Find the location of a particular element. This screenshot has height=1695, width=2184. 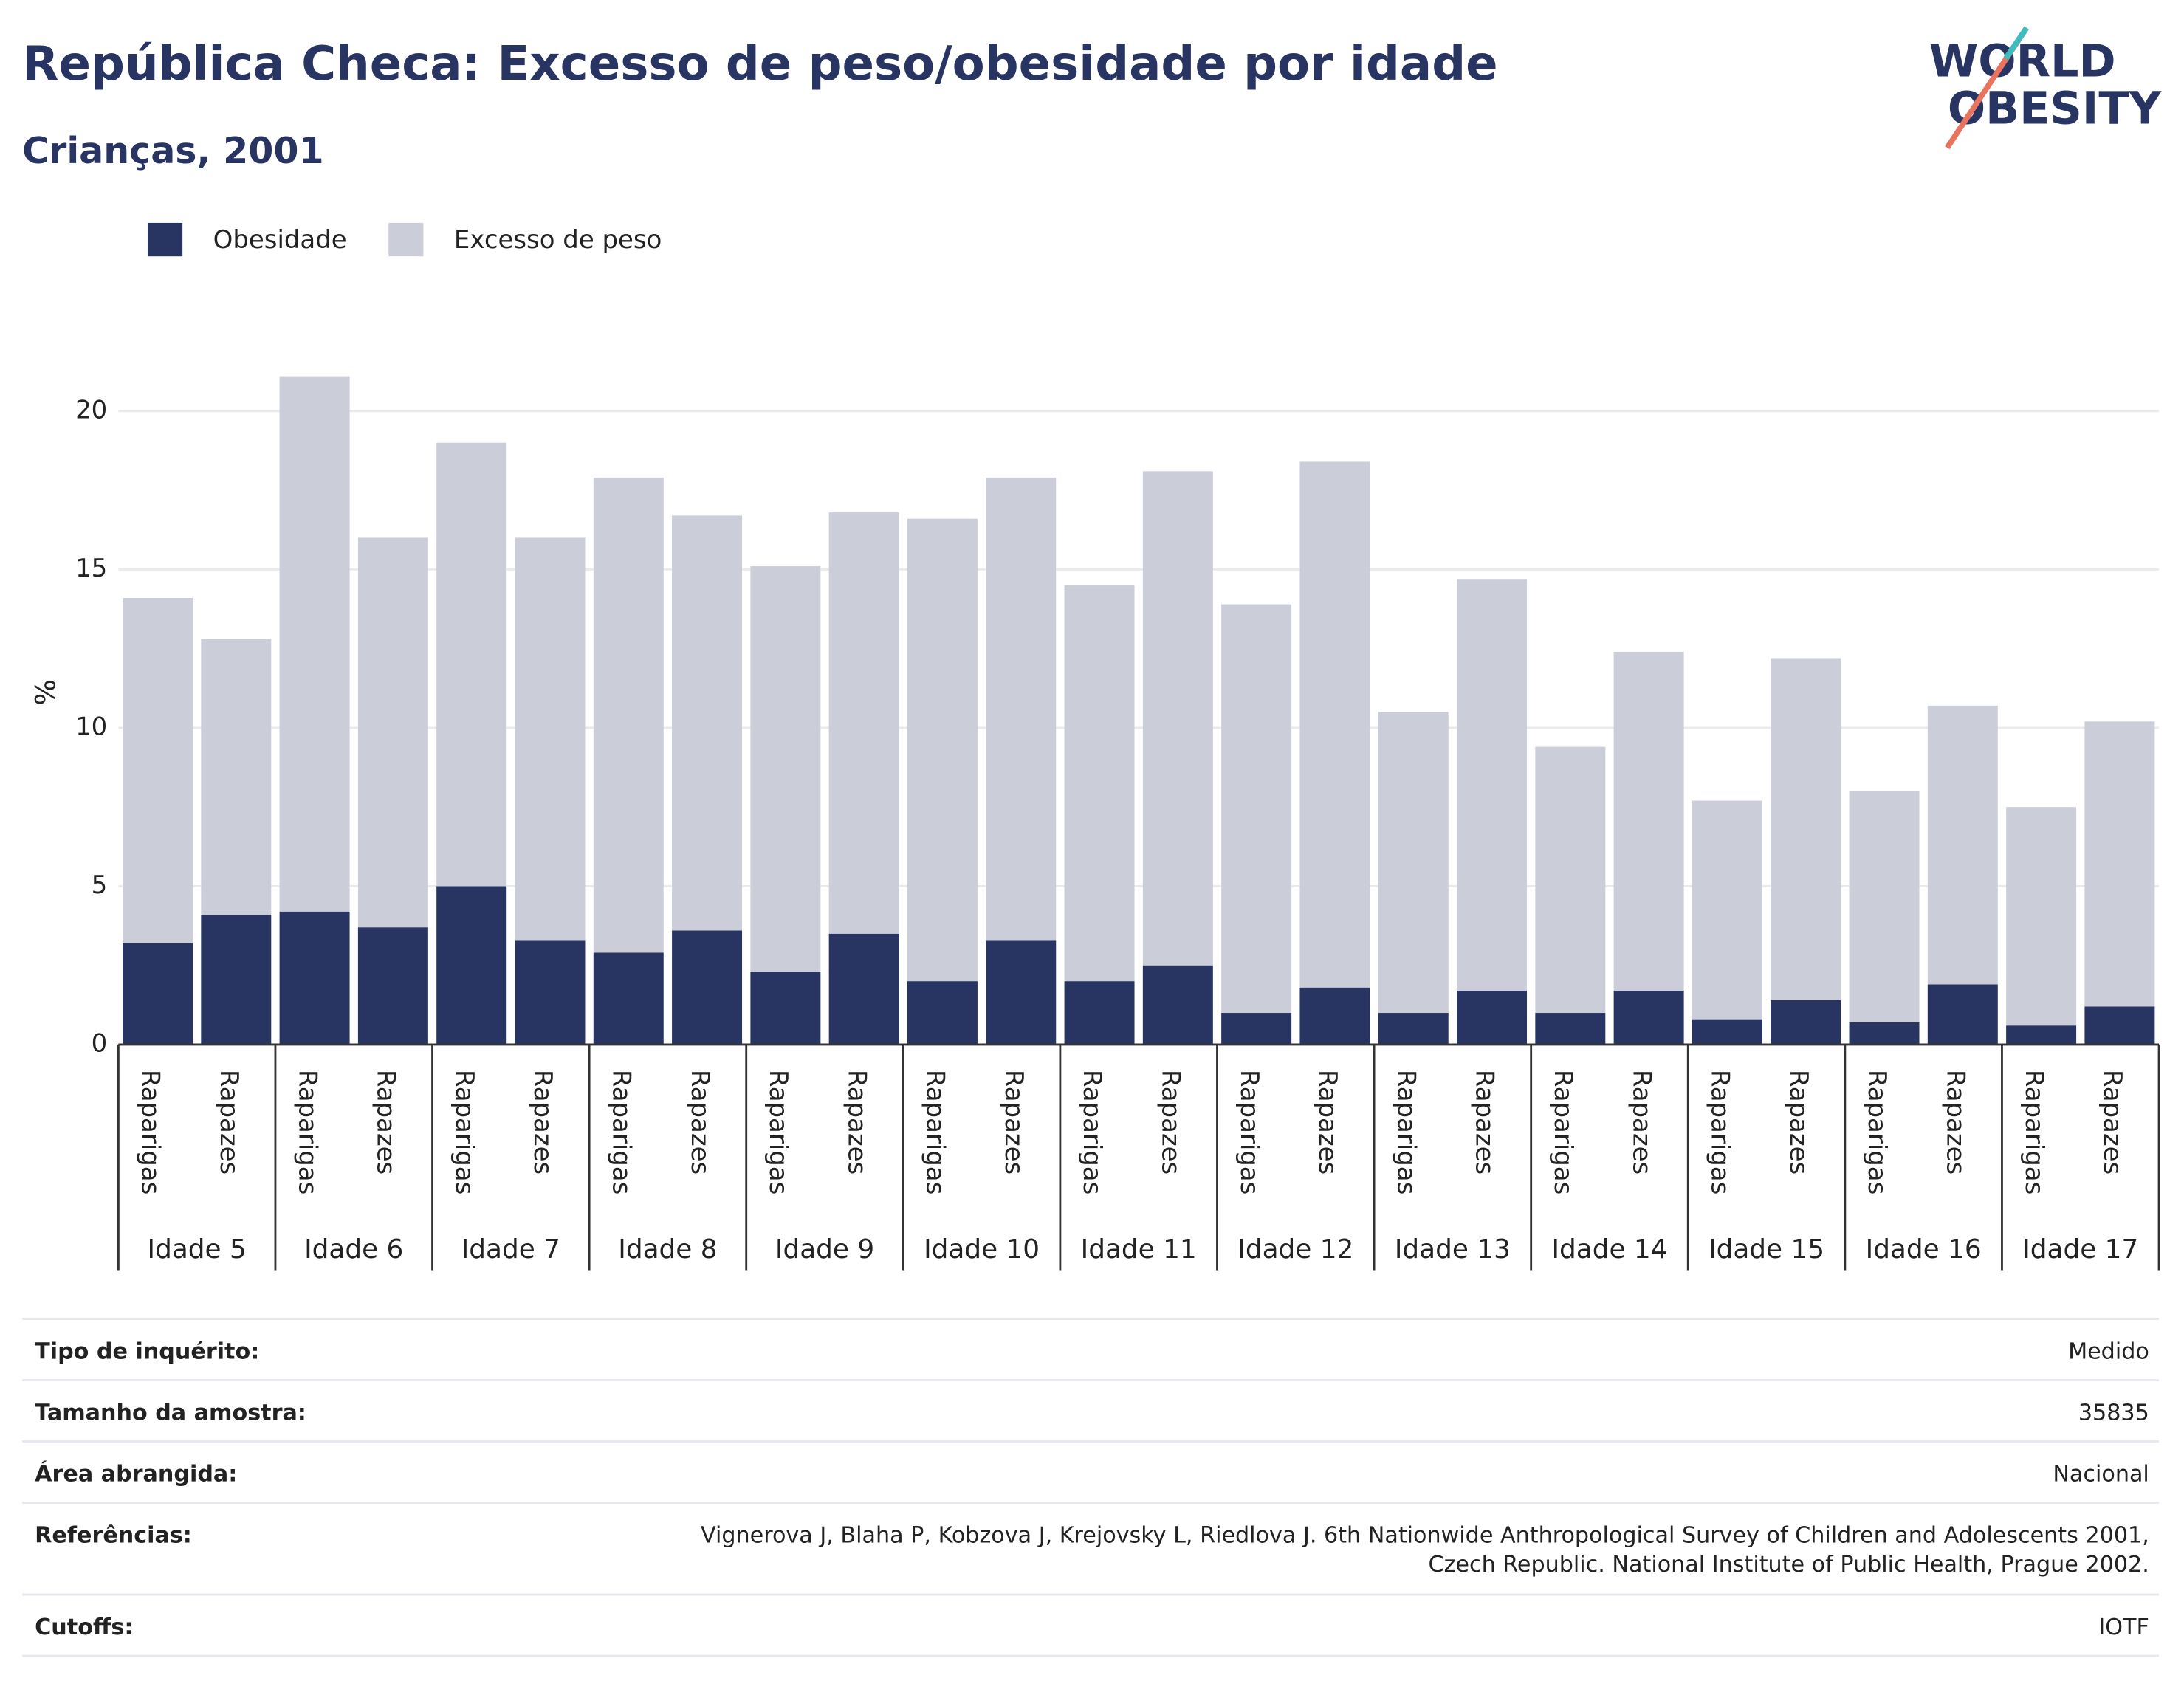

y-tick-label: 20 is located at coordinates (91, 409).